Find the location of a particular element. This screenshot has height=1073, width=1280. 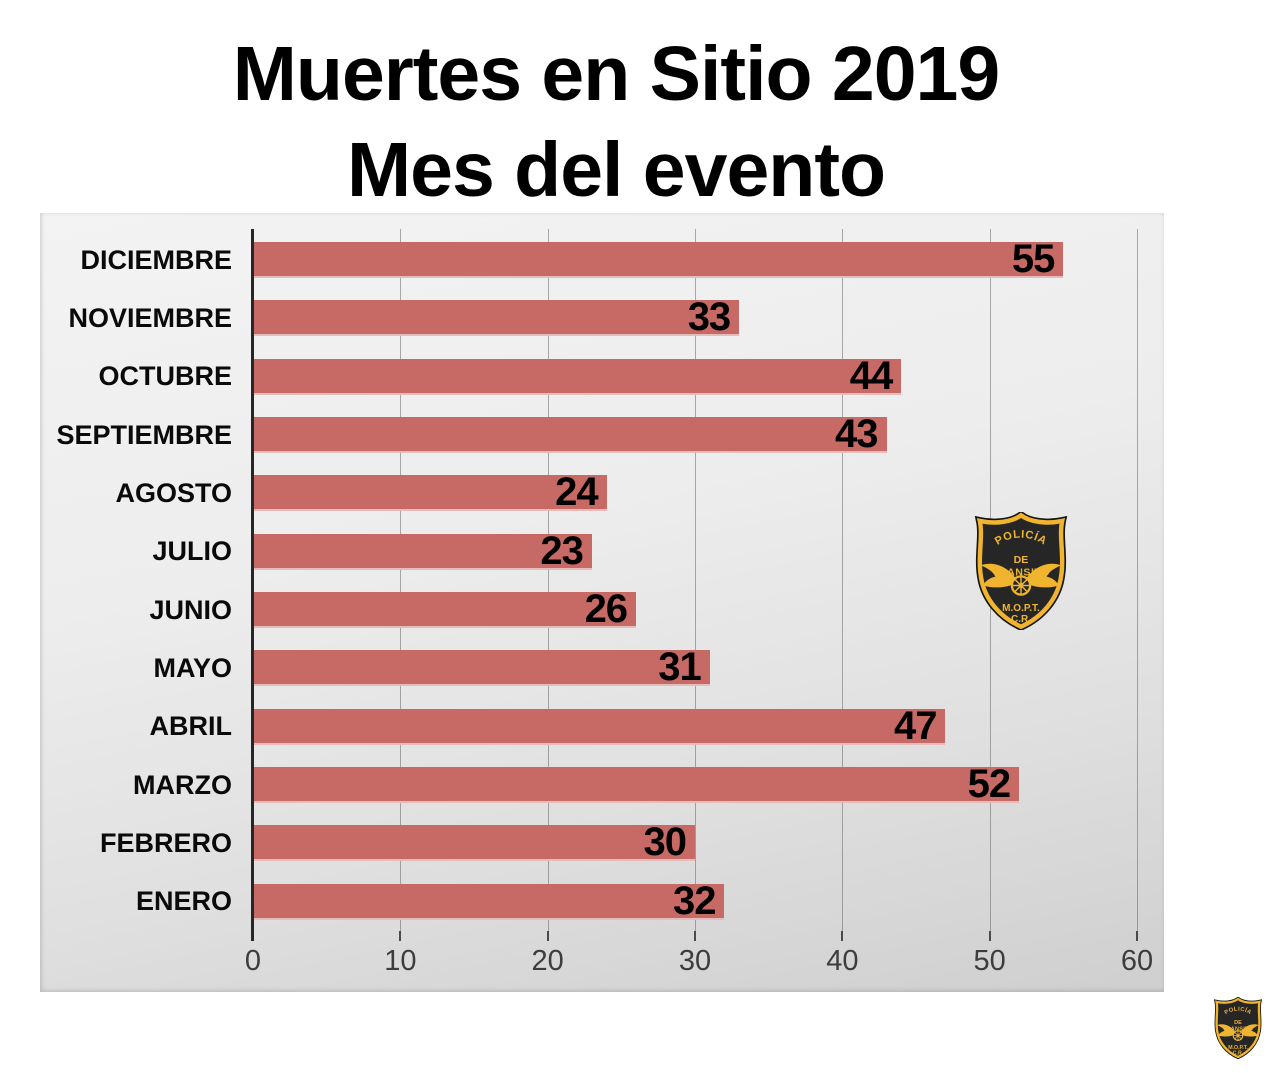

category-label: FEBRERO is located at coordinates (165, 842).